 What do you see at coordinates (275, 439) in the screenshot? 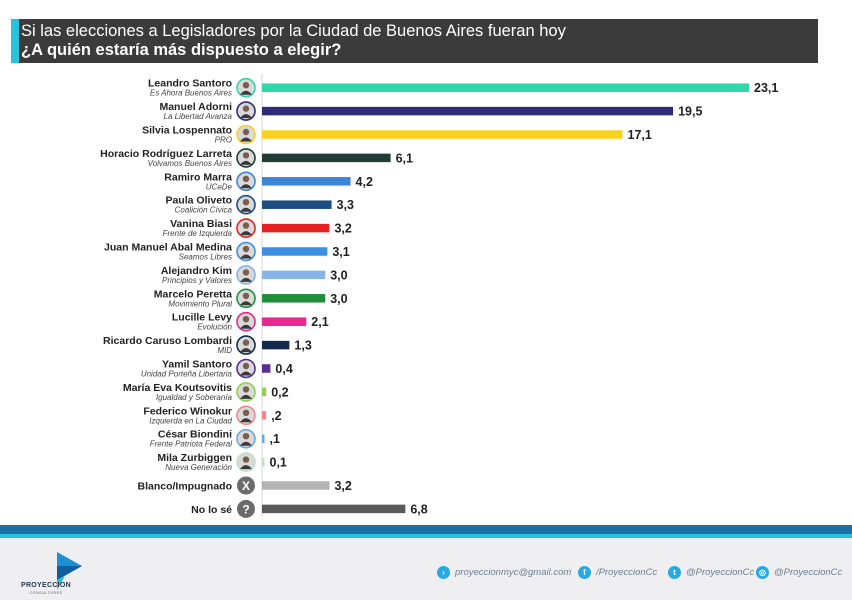
I see `value-label: ,1` at bounding box center [275, 439].